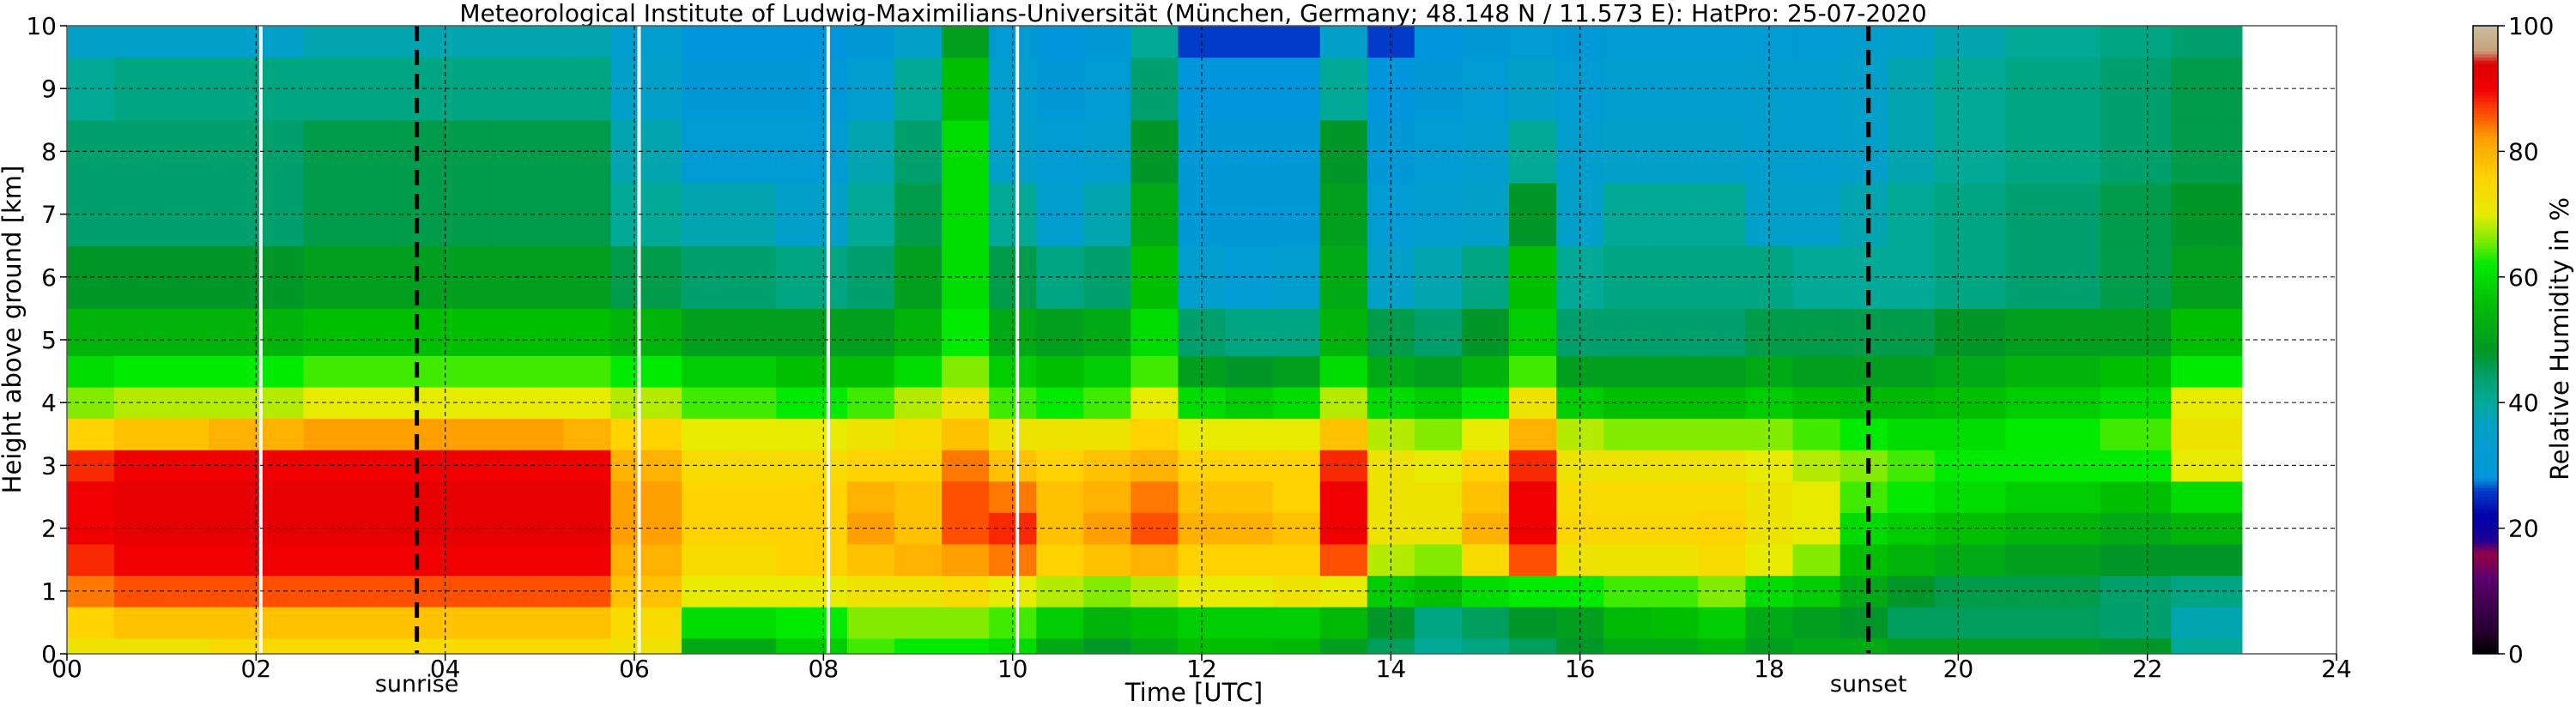 The image size is (2576, 707). I want to click on x-tick-label: 02, so click(256, 669).